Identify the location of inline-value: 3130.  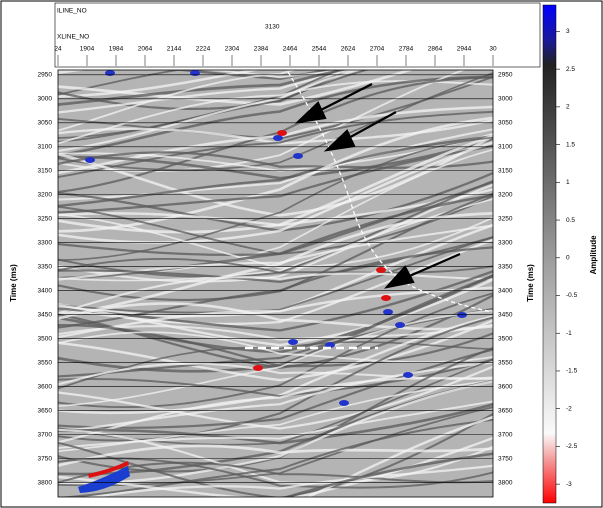
(272, 27).